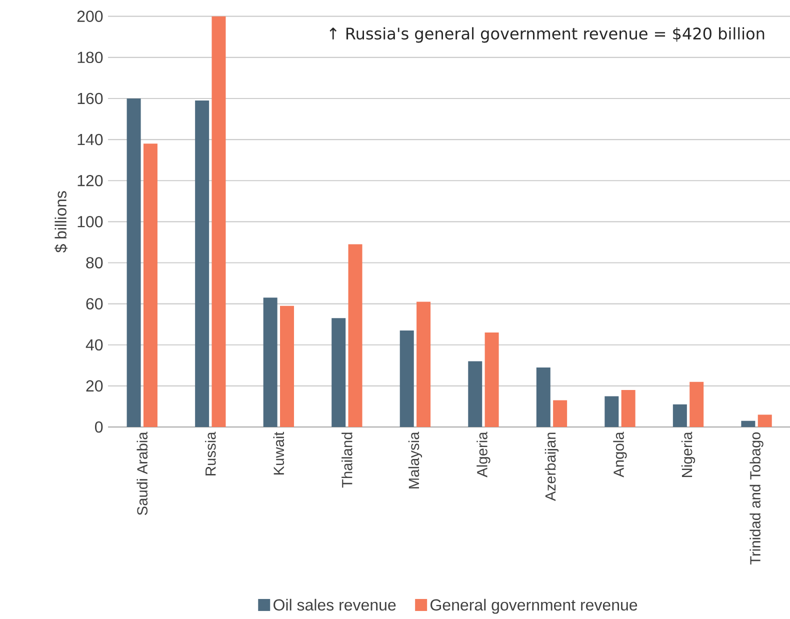  What do you see at coordinates (551, 466) in the screenshot?
I see `x-tick-label: Azerbaijan` at bounding box center [551, 466].